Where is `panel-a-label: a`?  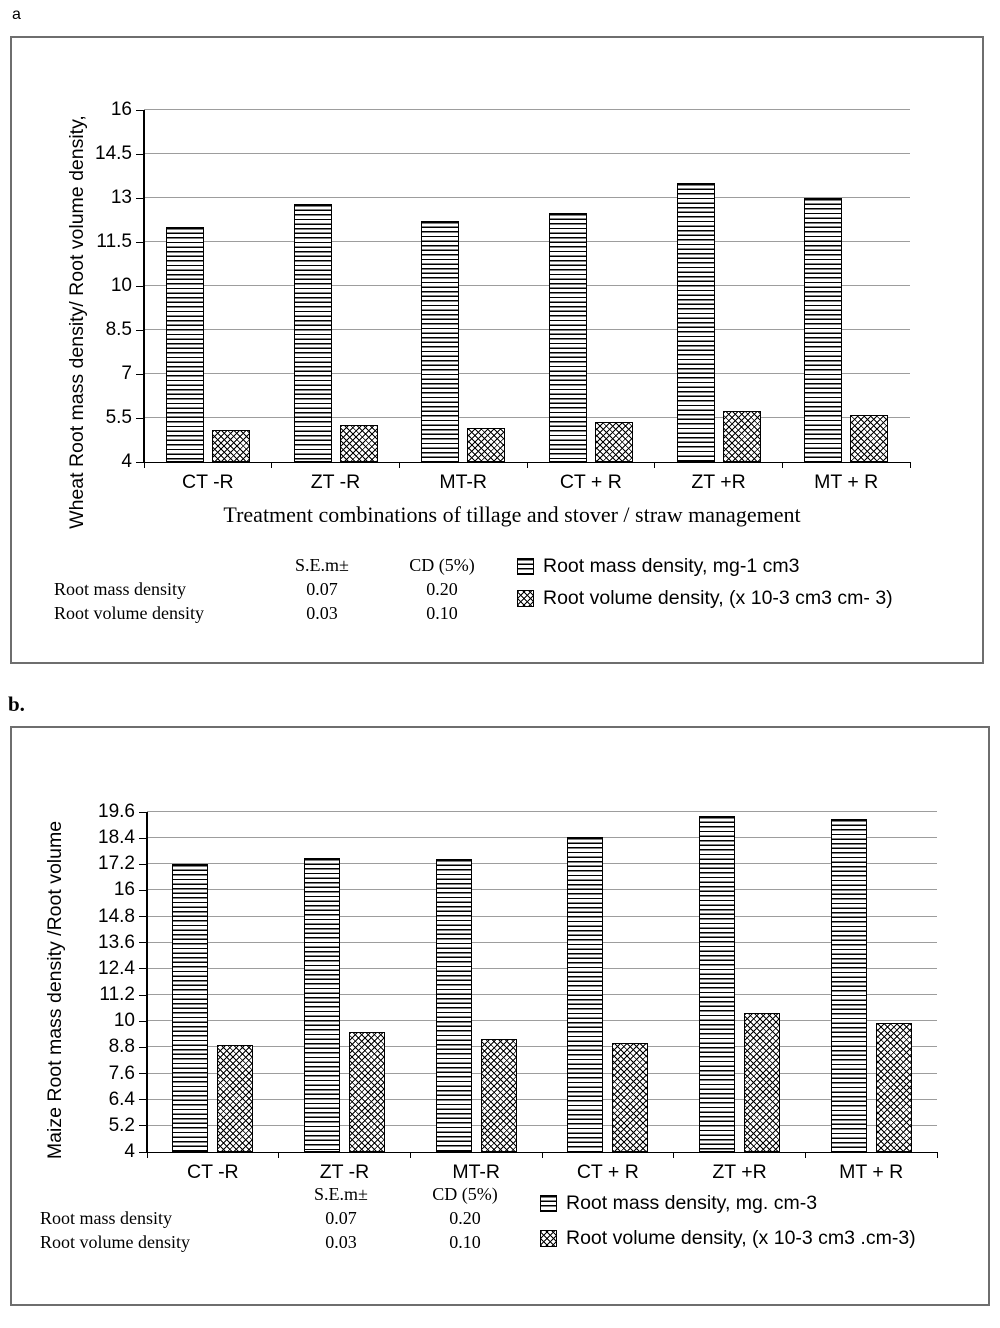
panel-a-label: a is located at coordinates (16, 14).